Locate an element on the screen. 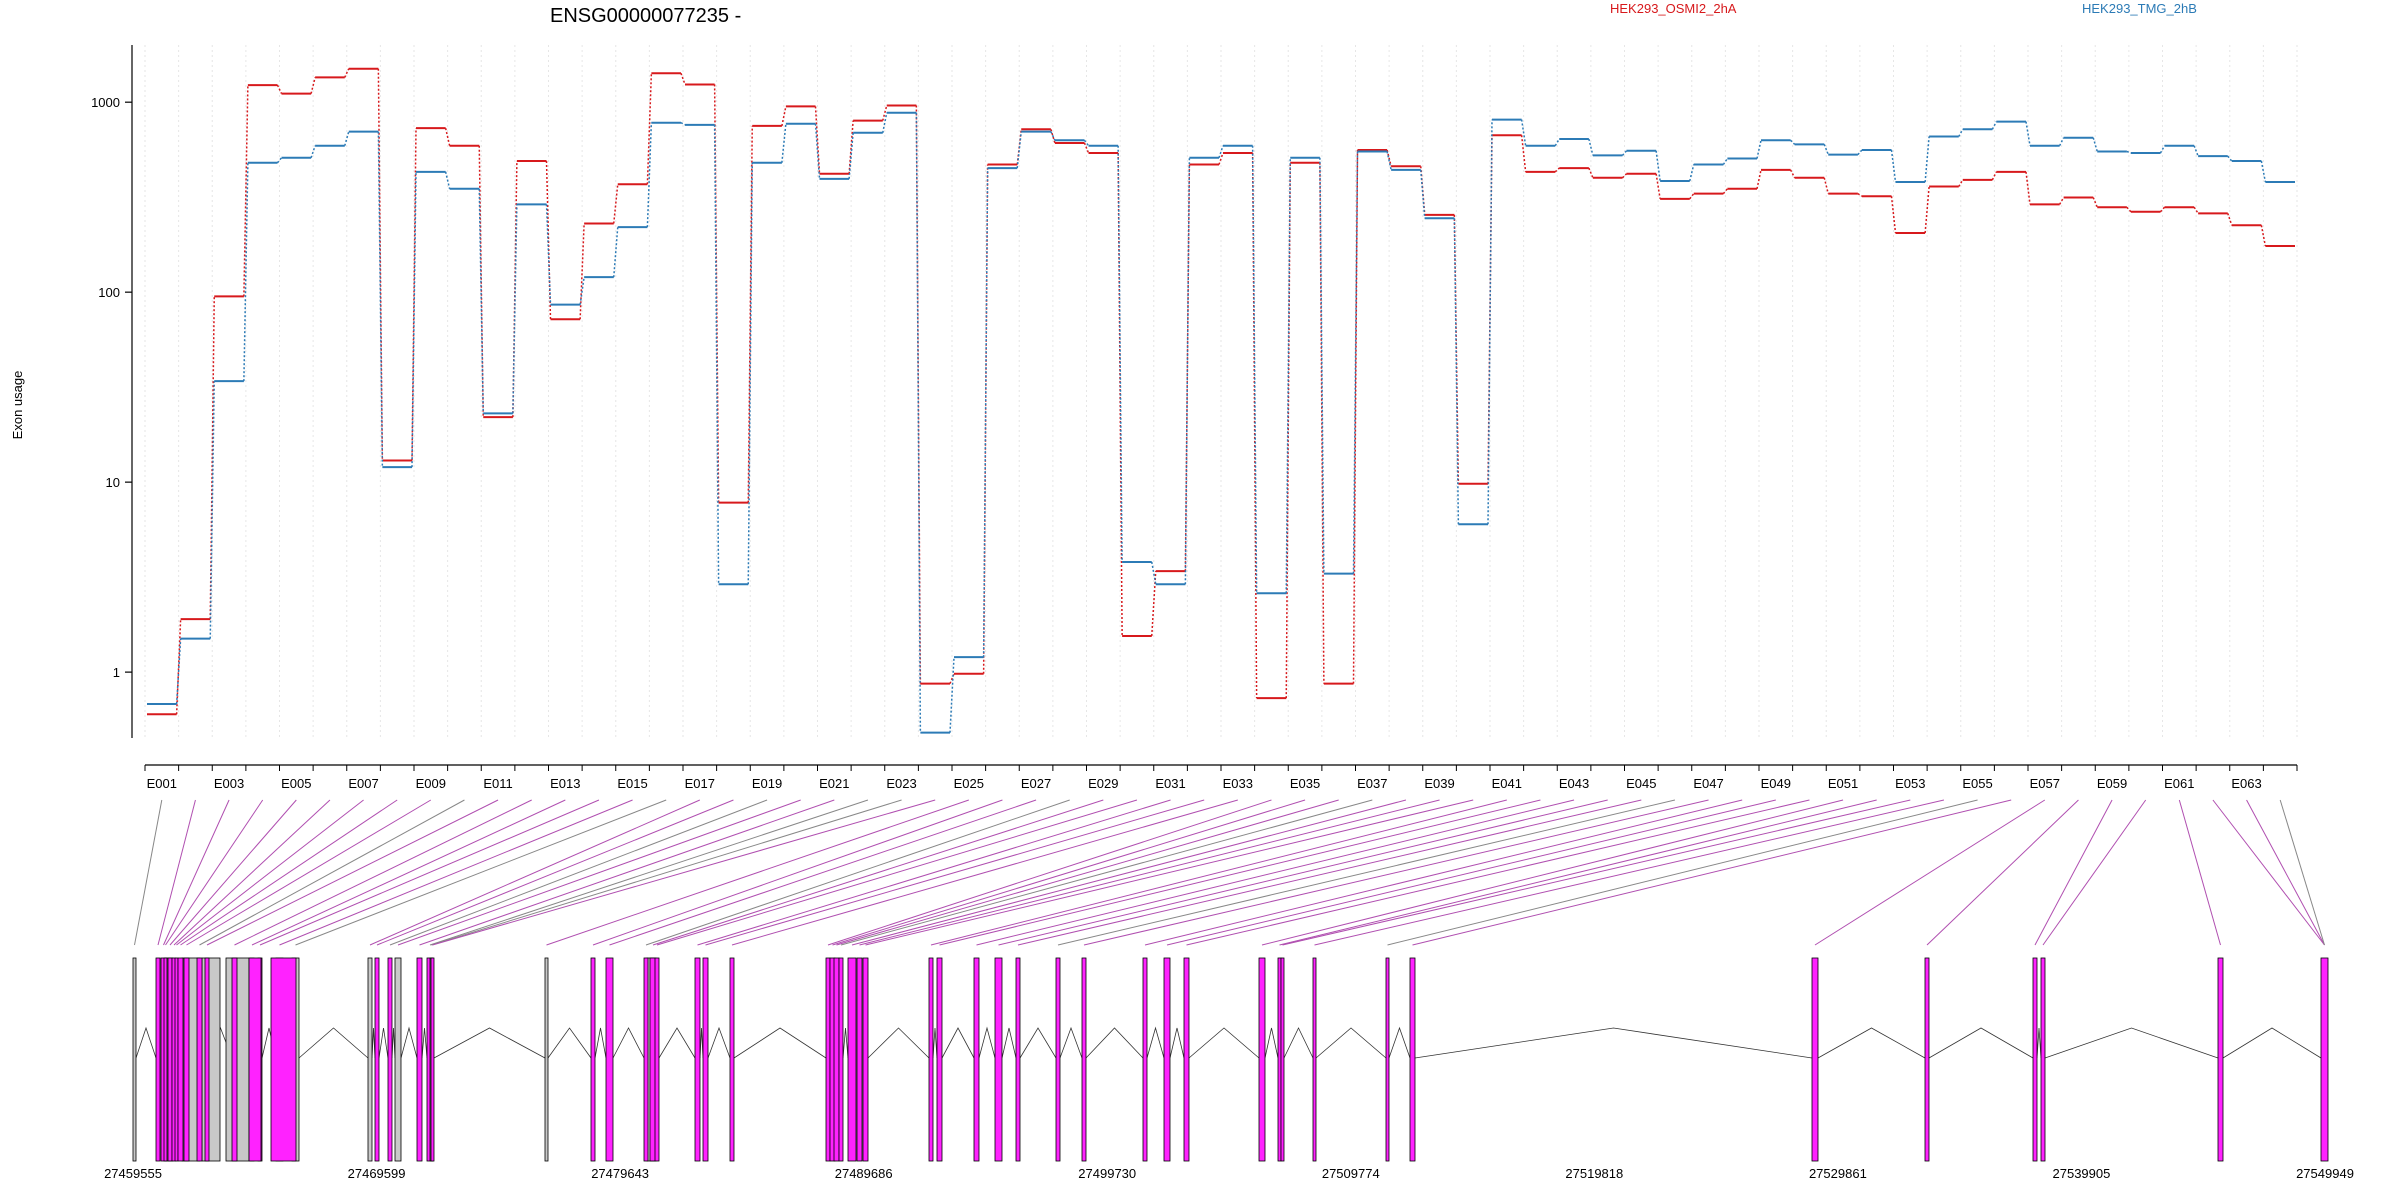 The image size is (2400, 1200). y-tick-label: 1 is located at coordinates (116, 672).